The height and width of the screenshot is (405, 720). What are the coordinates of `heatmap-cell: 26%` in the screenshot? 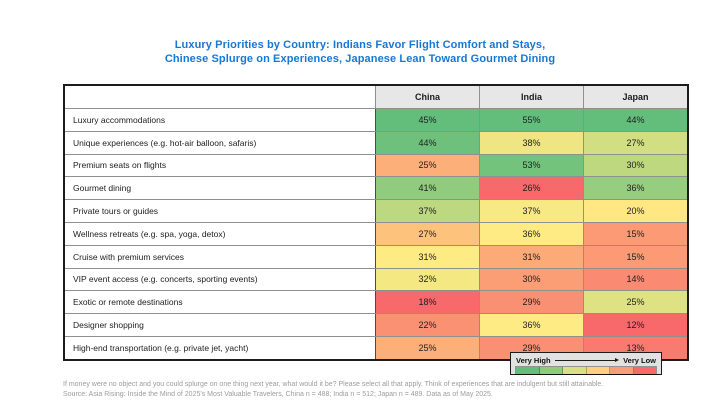 It's located at (531, 188).